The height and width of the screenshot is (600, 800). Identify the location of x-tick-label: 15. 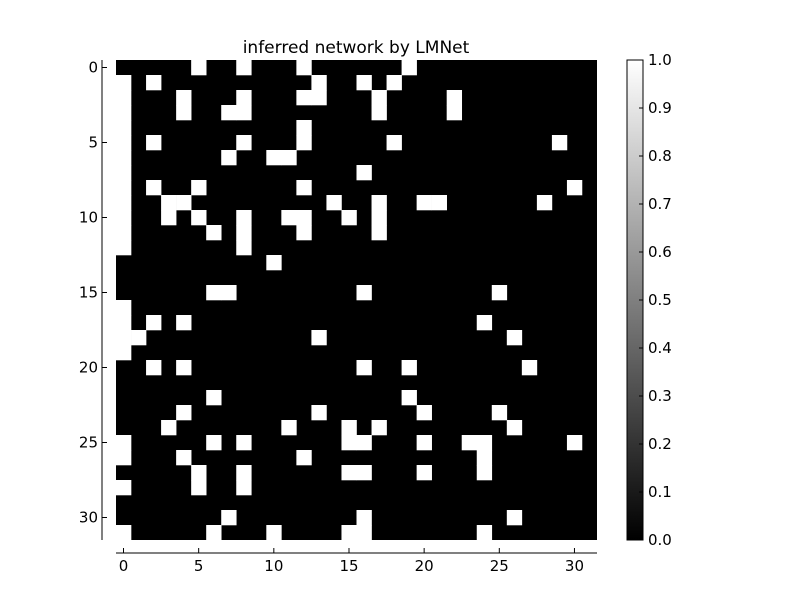
(348, 566).